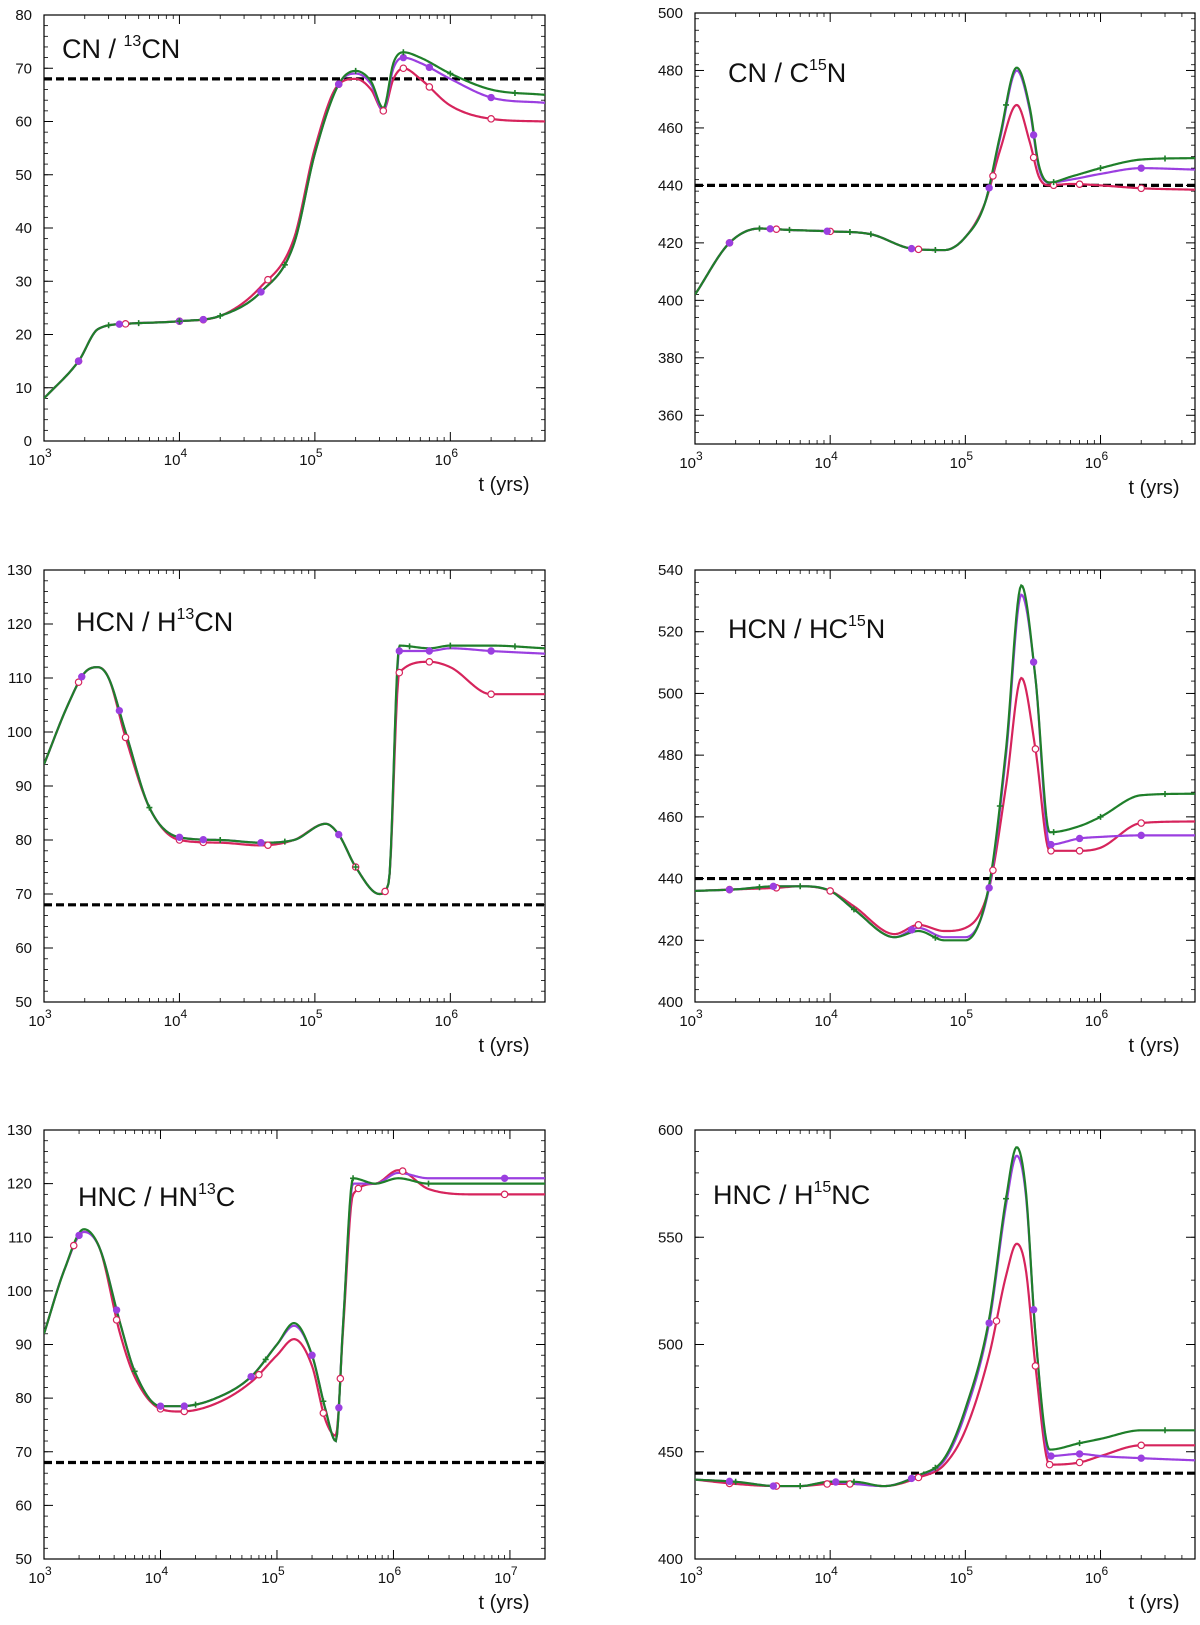 The height and width of the screenshot is (1625, 1200). What do you see at coordinates (397, 1571) in the screenshot?
I see `x-tick-exponent: 6` at bounding box center [397, 1571].